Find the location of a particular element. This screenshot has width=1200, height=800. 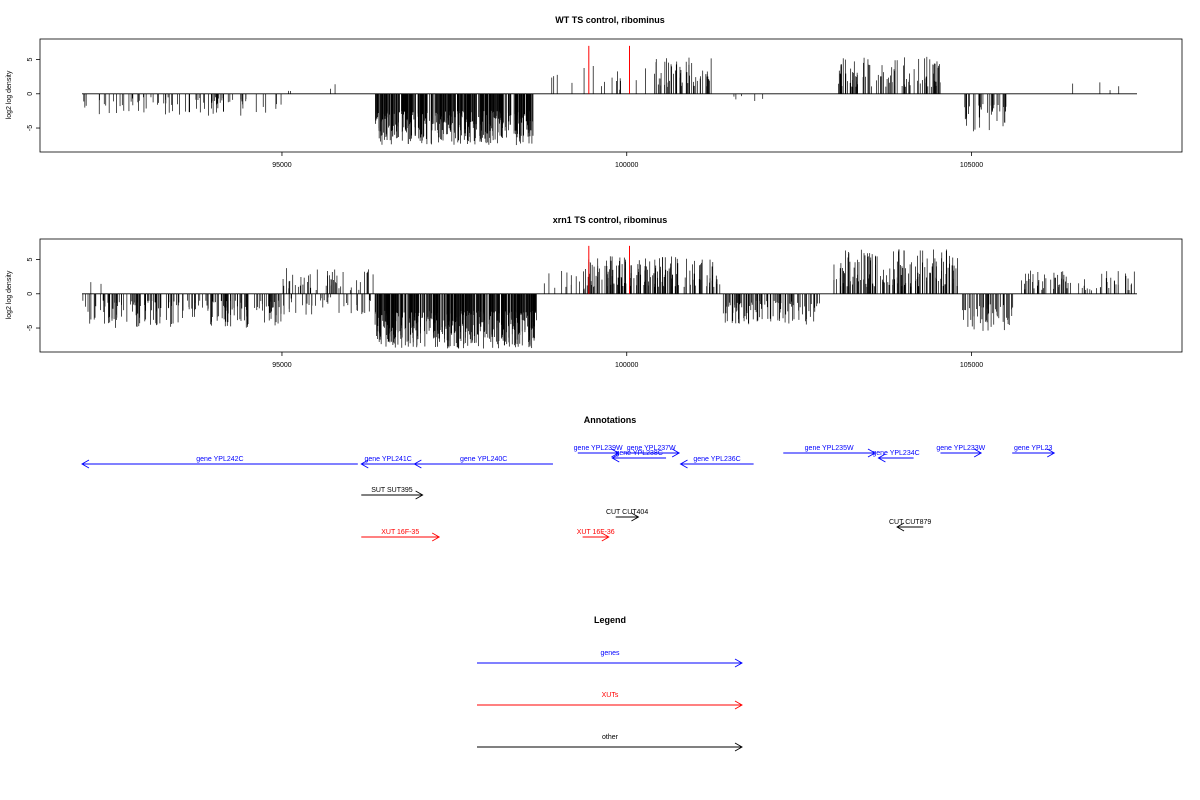

annotation-arrow: gene YPL238C is located at coordinates (639, 456).